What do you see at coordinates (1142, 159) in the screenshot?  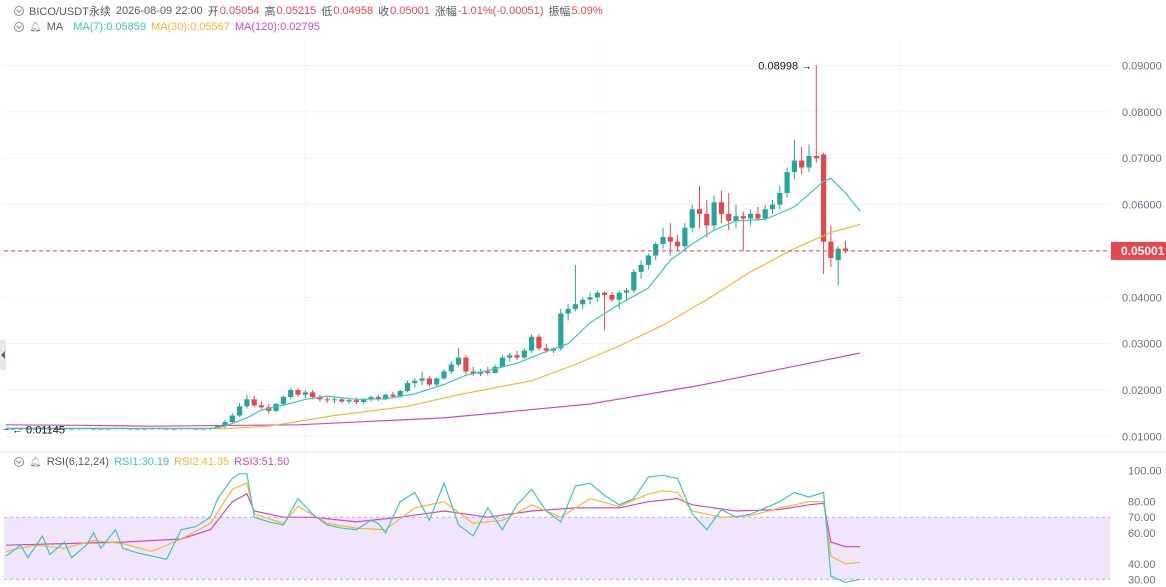 I see `price-tick-label: 0.07000` at bounding box center [1142, 159].